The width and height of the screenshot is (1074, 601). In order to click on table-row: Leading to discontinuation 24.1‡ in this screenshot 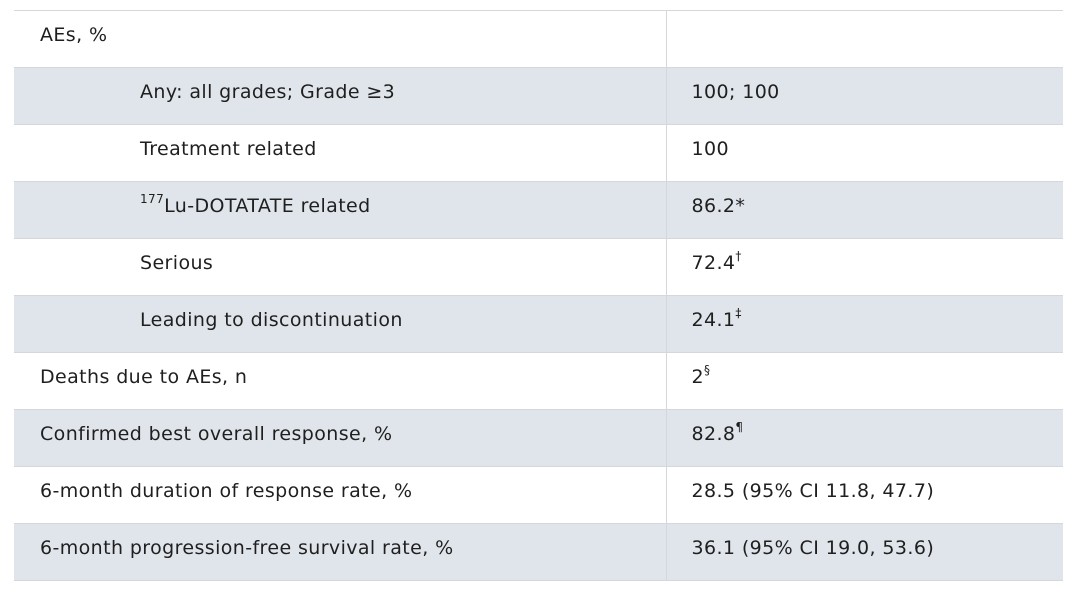, I will do `click(538, 324)`.